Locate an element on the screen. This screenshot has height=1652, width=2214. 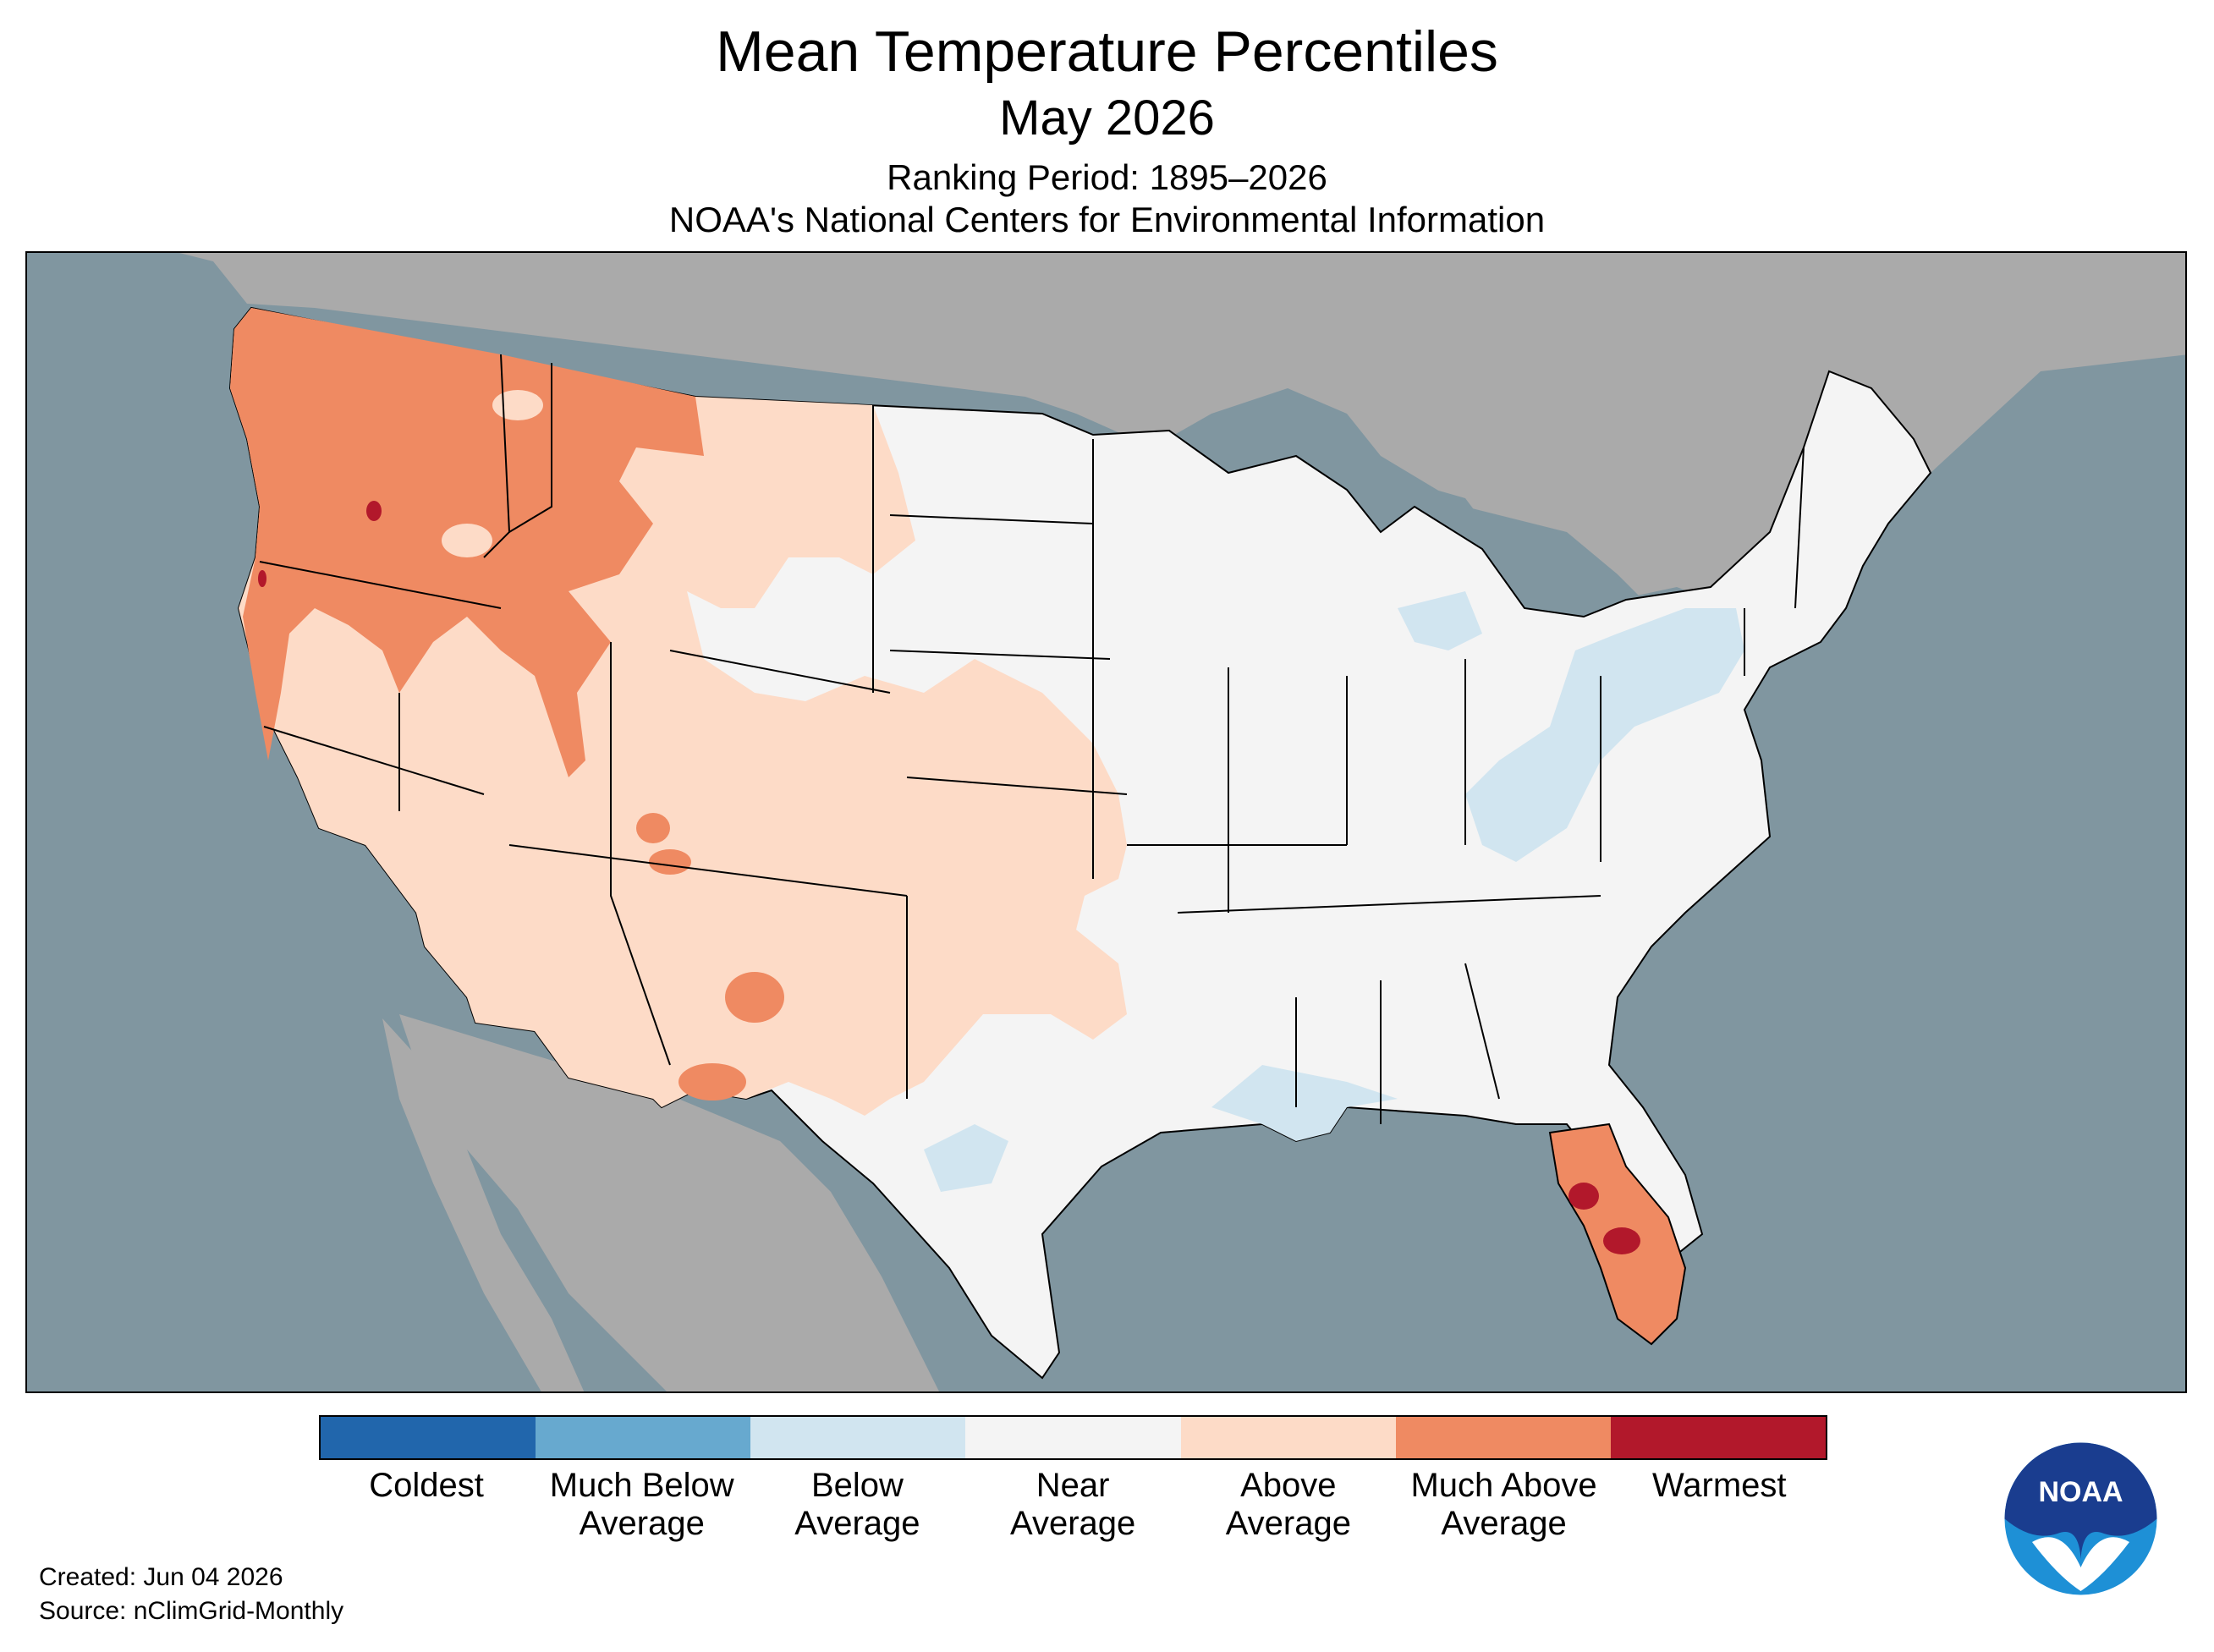
legend-label: Below Average is located at coordinates (857, 1505).